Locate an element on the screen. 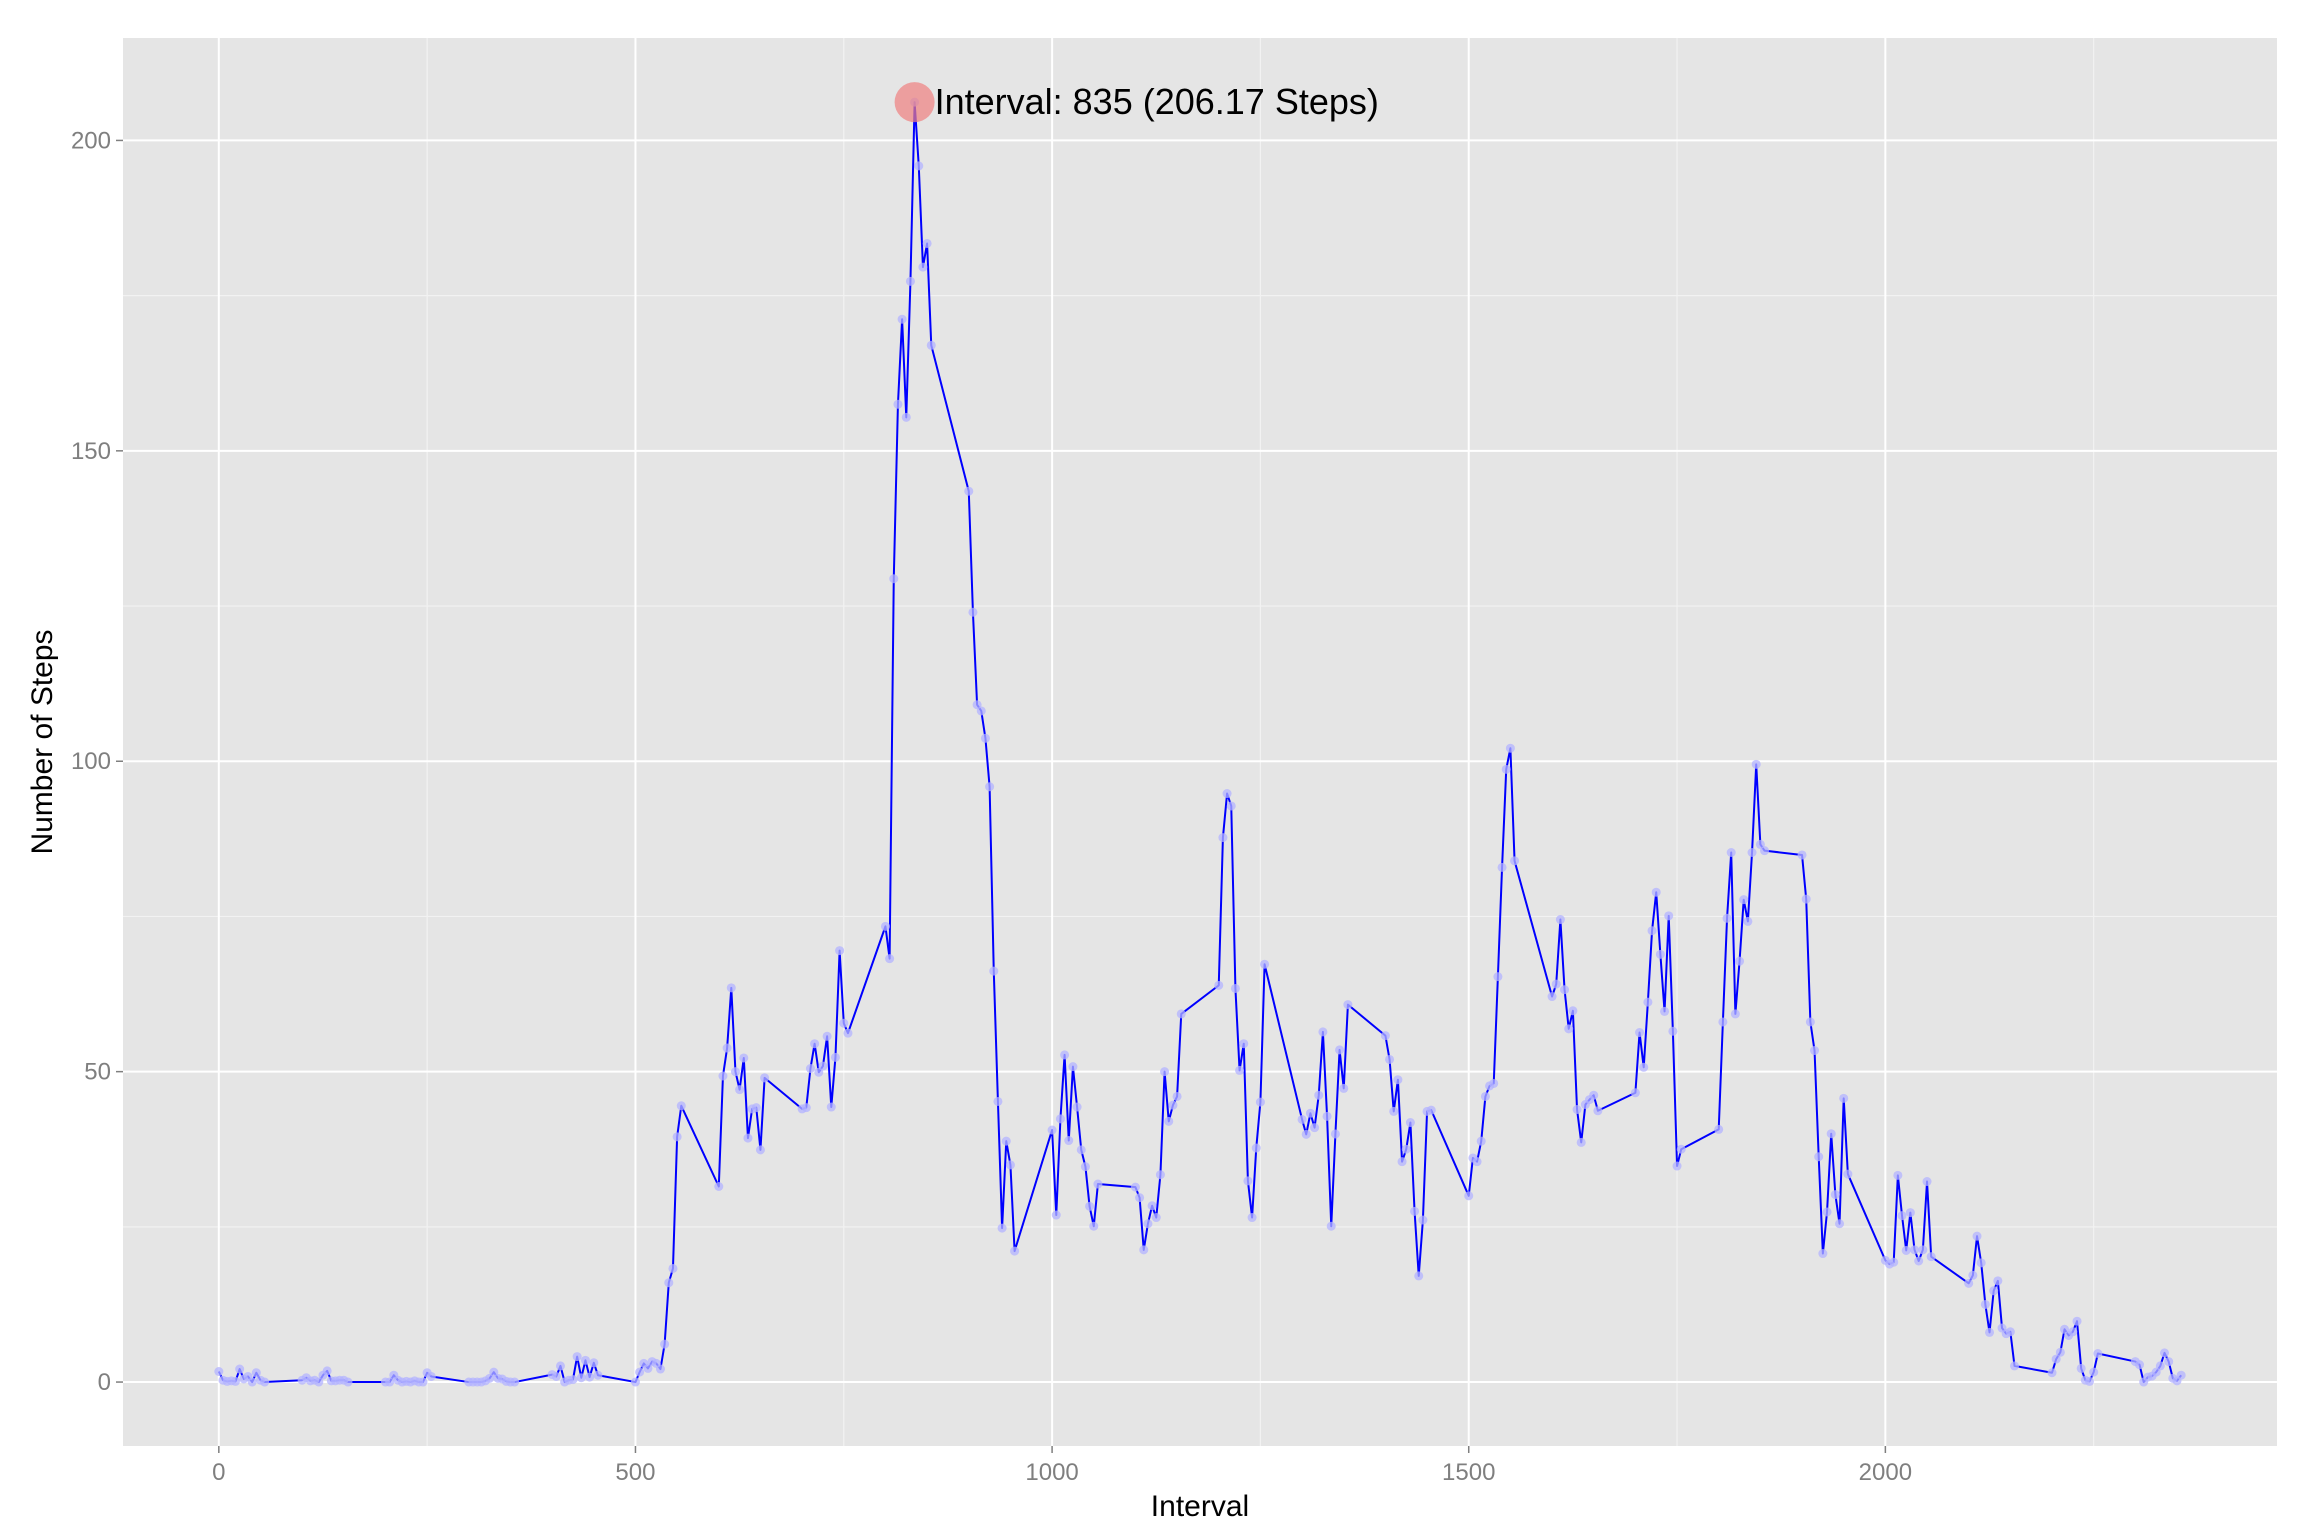  y-tick-label: 150 is located at coordinates (91, 451).